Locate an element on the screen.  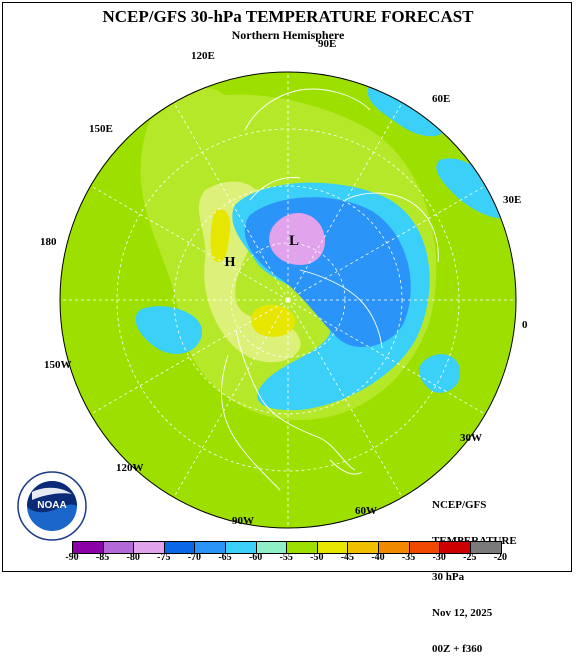
field-warm-core-south is located at coordinates (273, 320).